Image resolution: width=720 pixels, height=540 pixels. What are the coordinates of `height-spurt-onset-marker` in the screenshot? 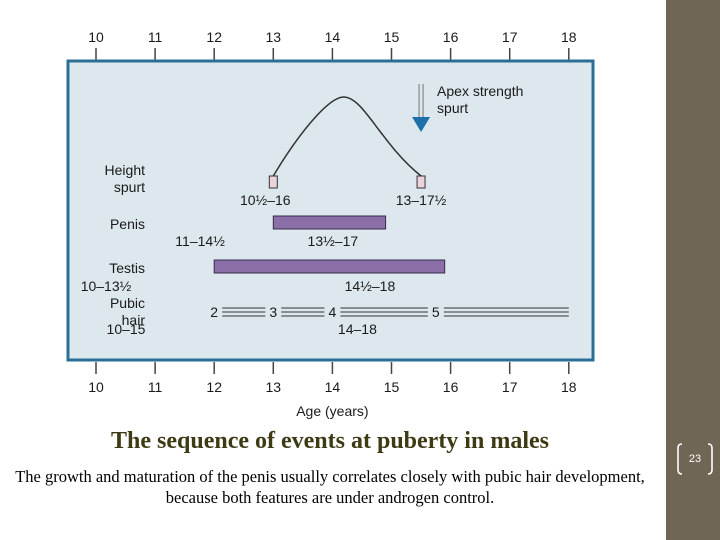 It's located at (273, 182).